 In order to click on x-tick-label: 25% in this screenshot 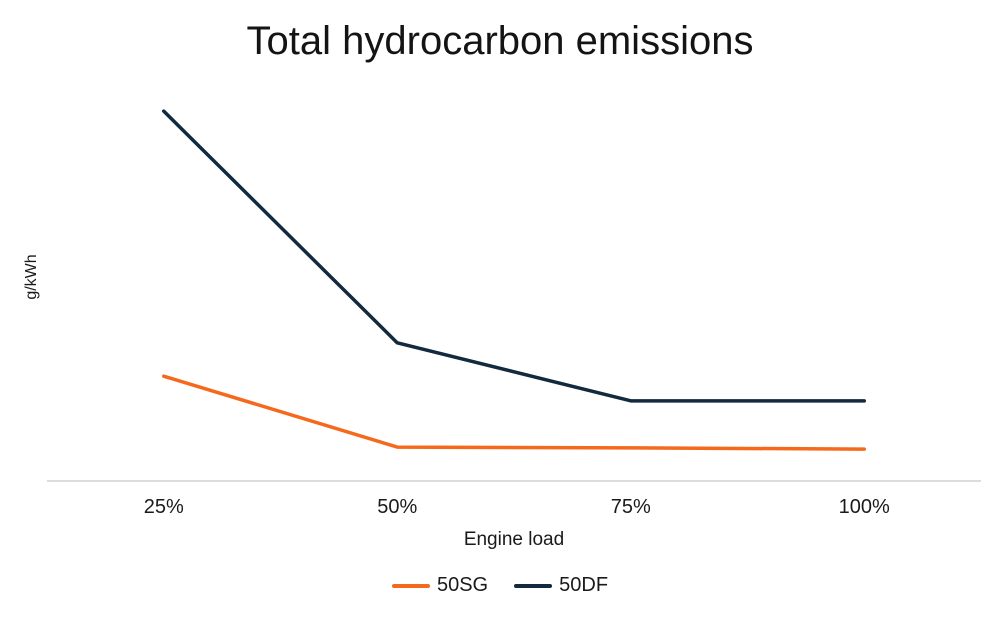, I will do `click(163, 507)`.